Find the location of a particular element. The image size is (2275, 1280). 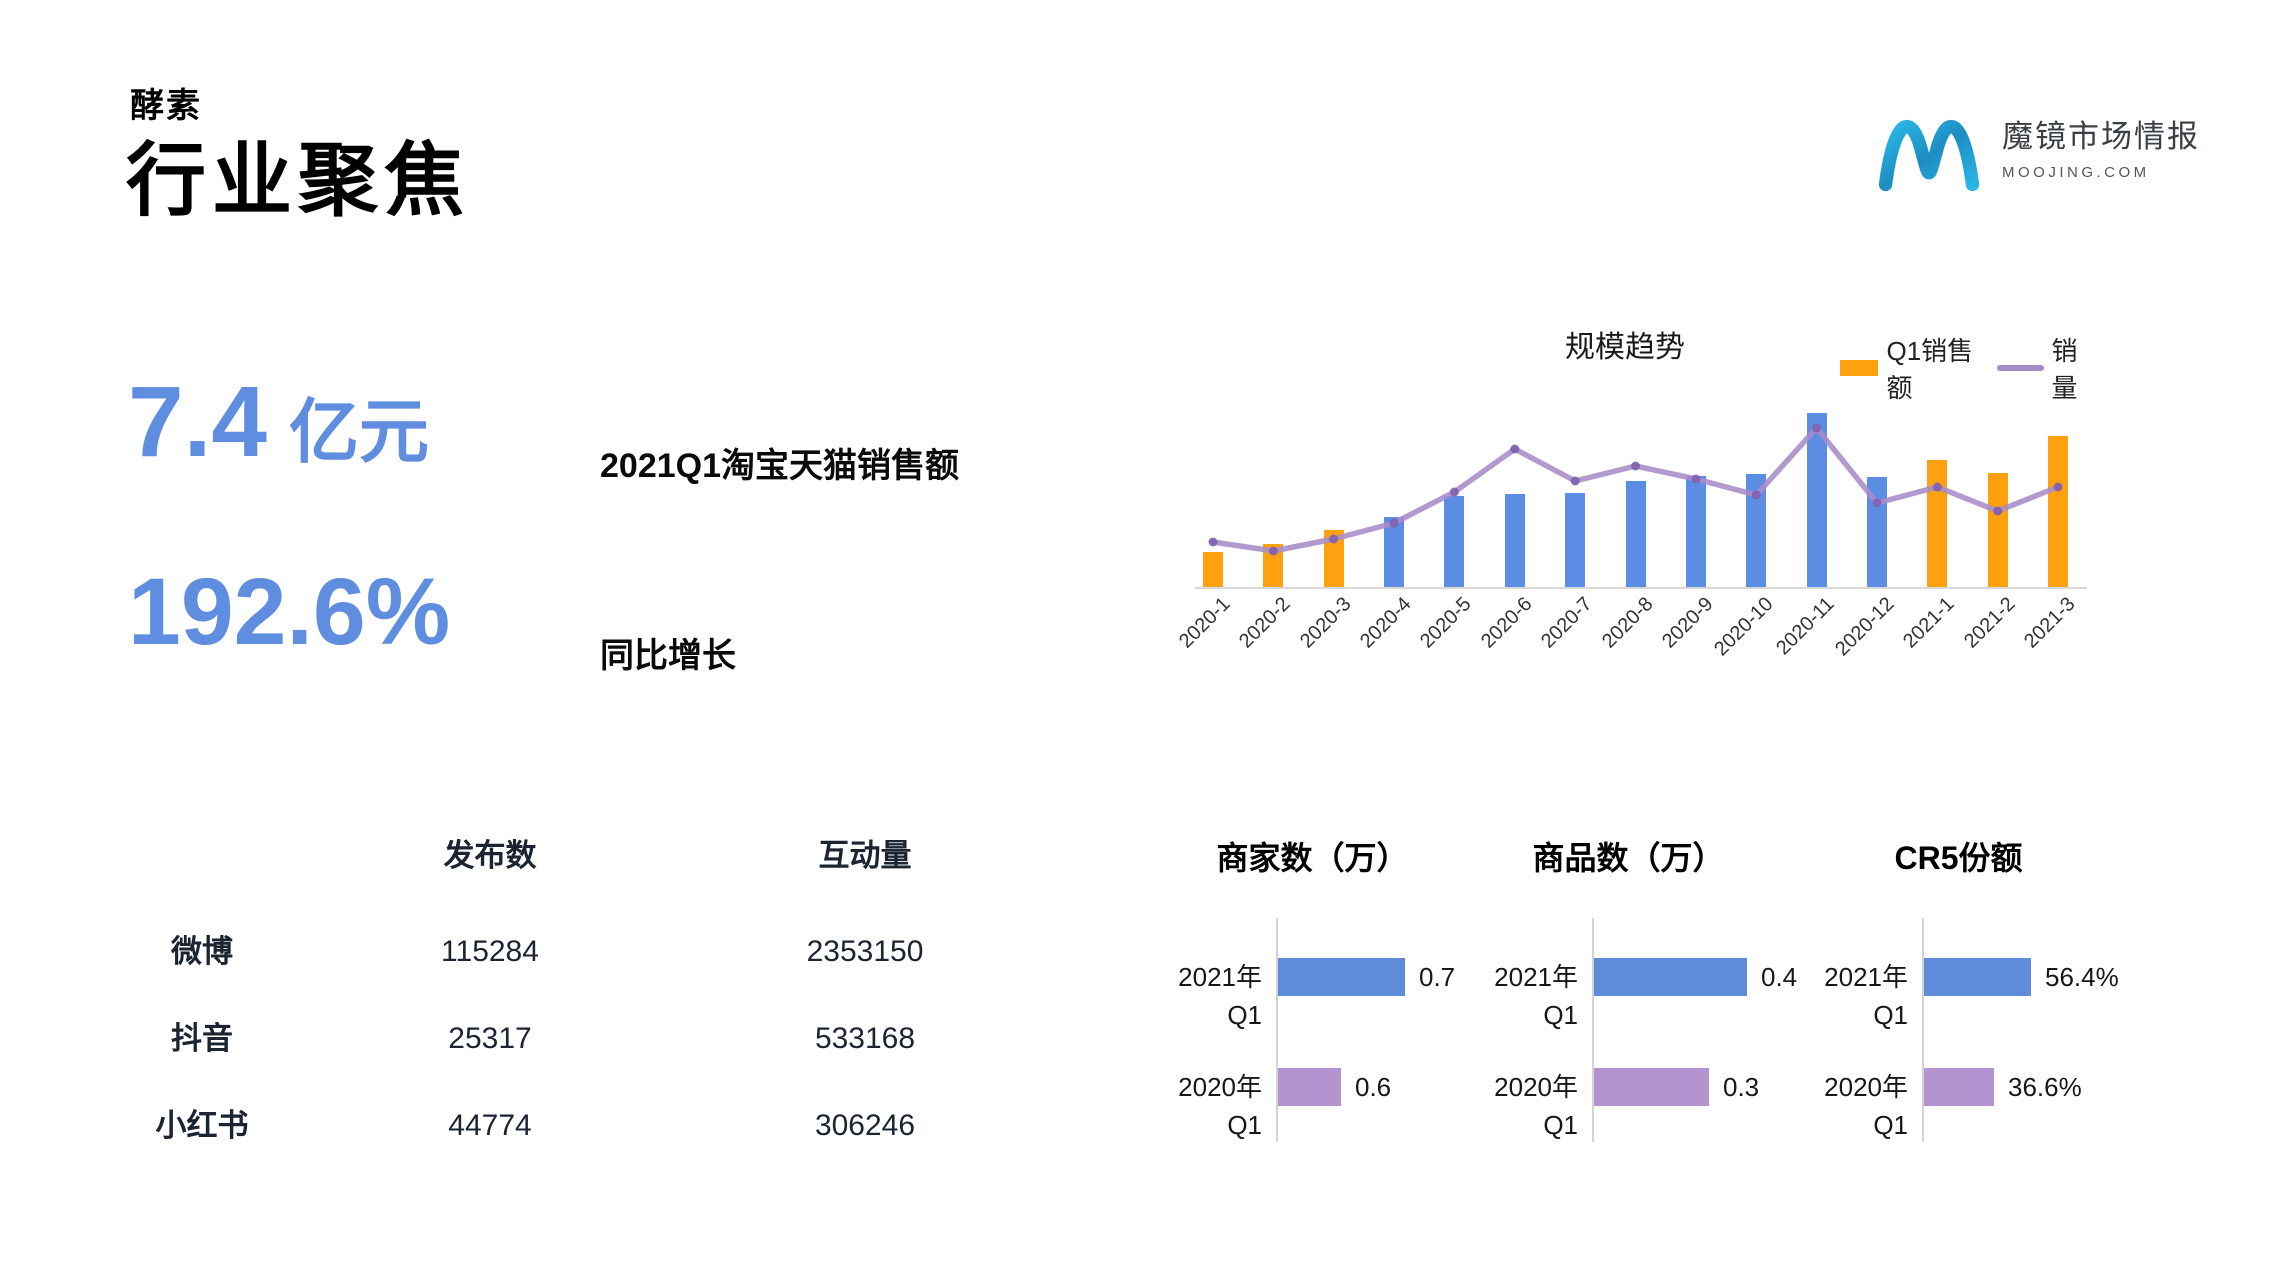

cr5-share-chart: CR5份额 2021年Q1 56.4% 2020年Q1 36.6% is located at coordinates (1958, 990).